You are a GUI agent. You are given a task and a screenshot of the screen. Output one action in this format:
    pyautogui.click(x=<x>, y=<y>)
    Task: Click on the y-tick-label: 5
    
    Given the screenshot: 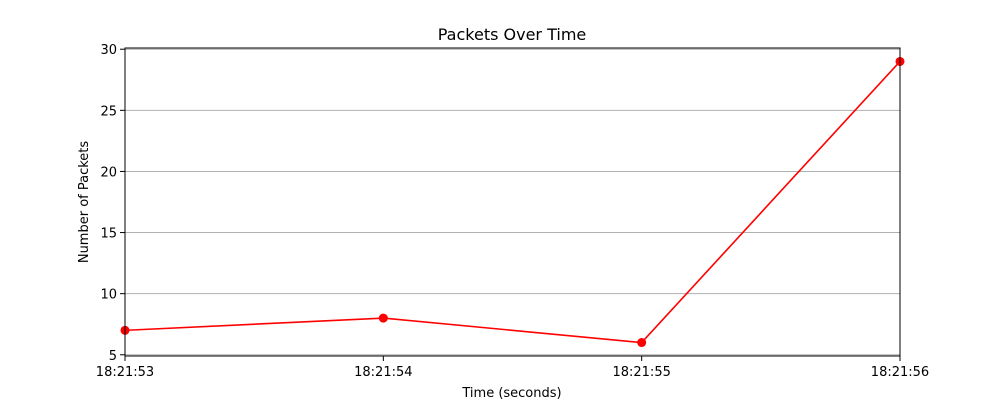 What is the action you would take?
    pyautogui.click(x=113, y=356)
    